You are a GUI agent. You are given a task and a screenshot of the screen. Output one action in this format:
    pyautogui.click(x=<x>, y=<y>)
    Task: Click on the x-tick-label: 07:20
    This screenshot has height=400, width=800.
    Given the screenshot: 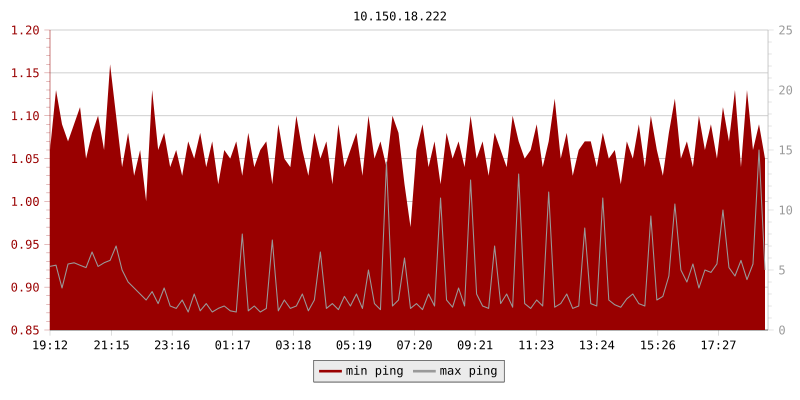 What is the action you would take?
    pyautogui.click(x=414, y=345)
    